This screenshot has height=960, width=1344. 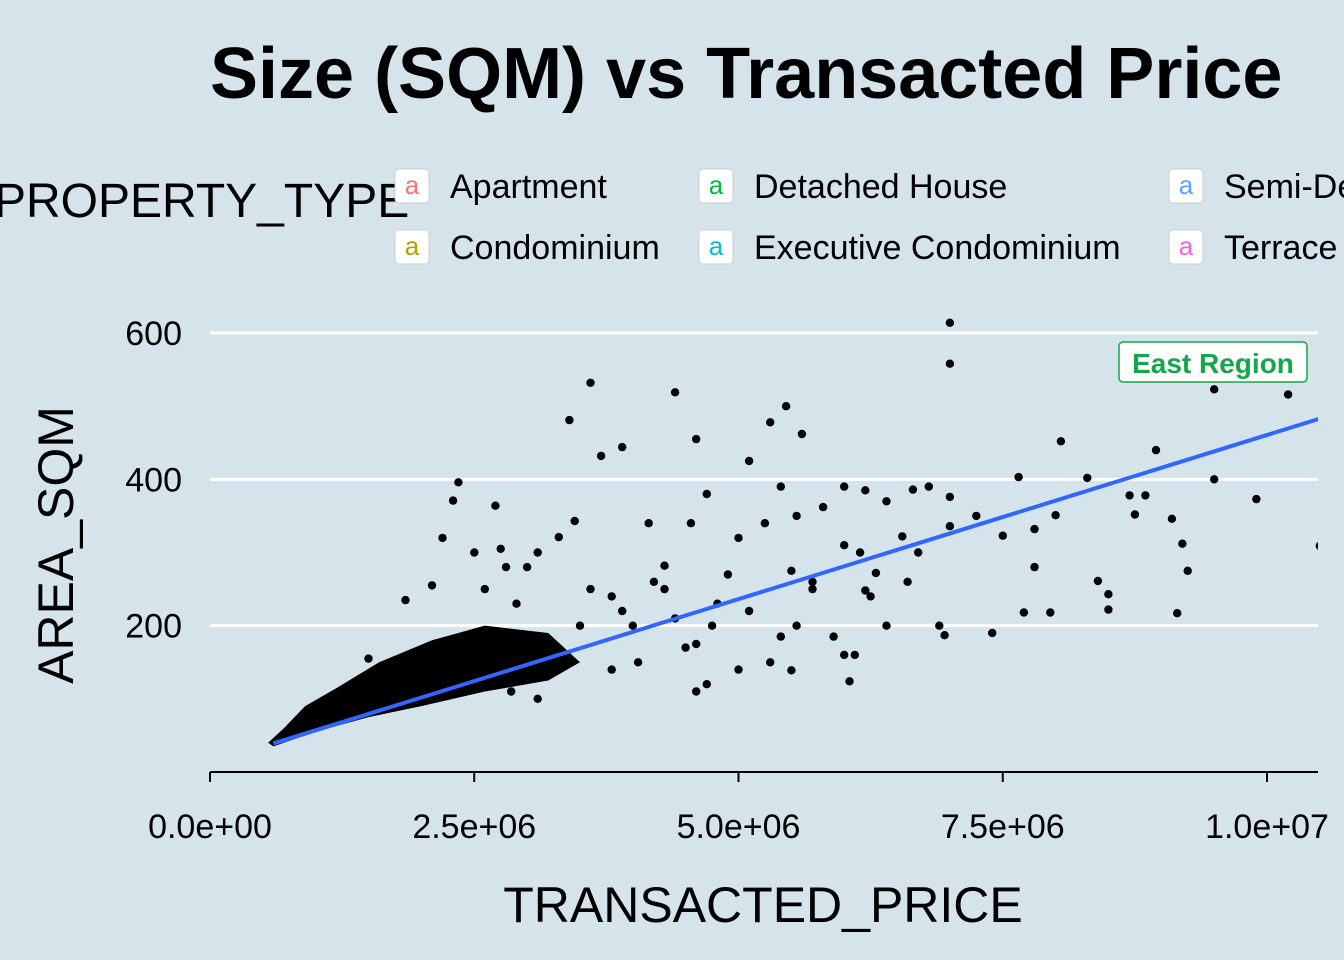 What do you see at coordinates (474, 827) in the screenshot?
I see `x-tick-label: 2.5e+06` at bounding box center [474, 827].